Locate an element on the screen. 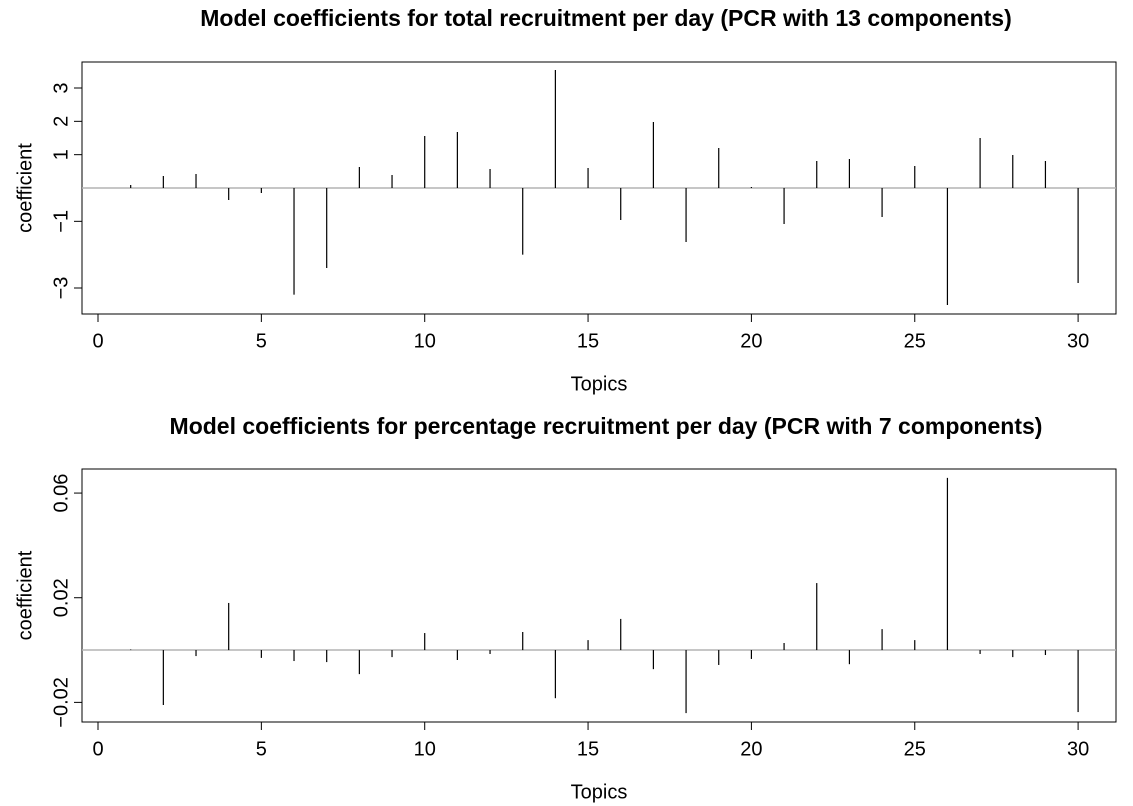 This screenshot has width=1133, height=806. y-tick-label: −0.02 is located at coordinates (61, 702).